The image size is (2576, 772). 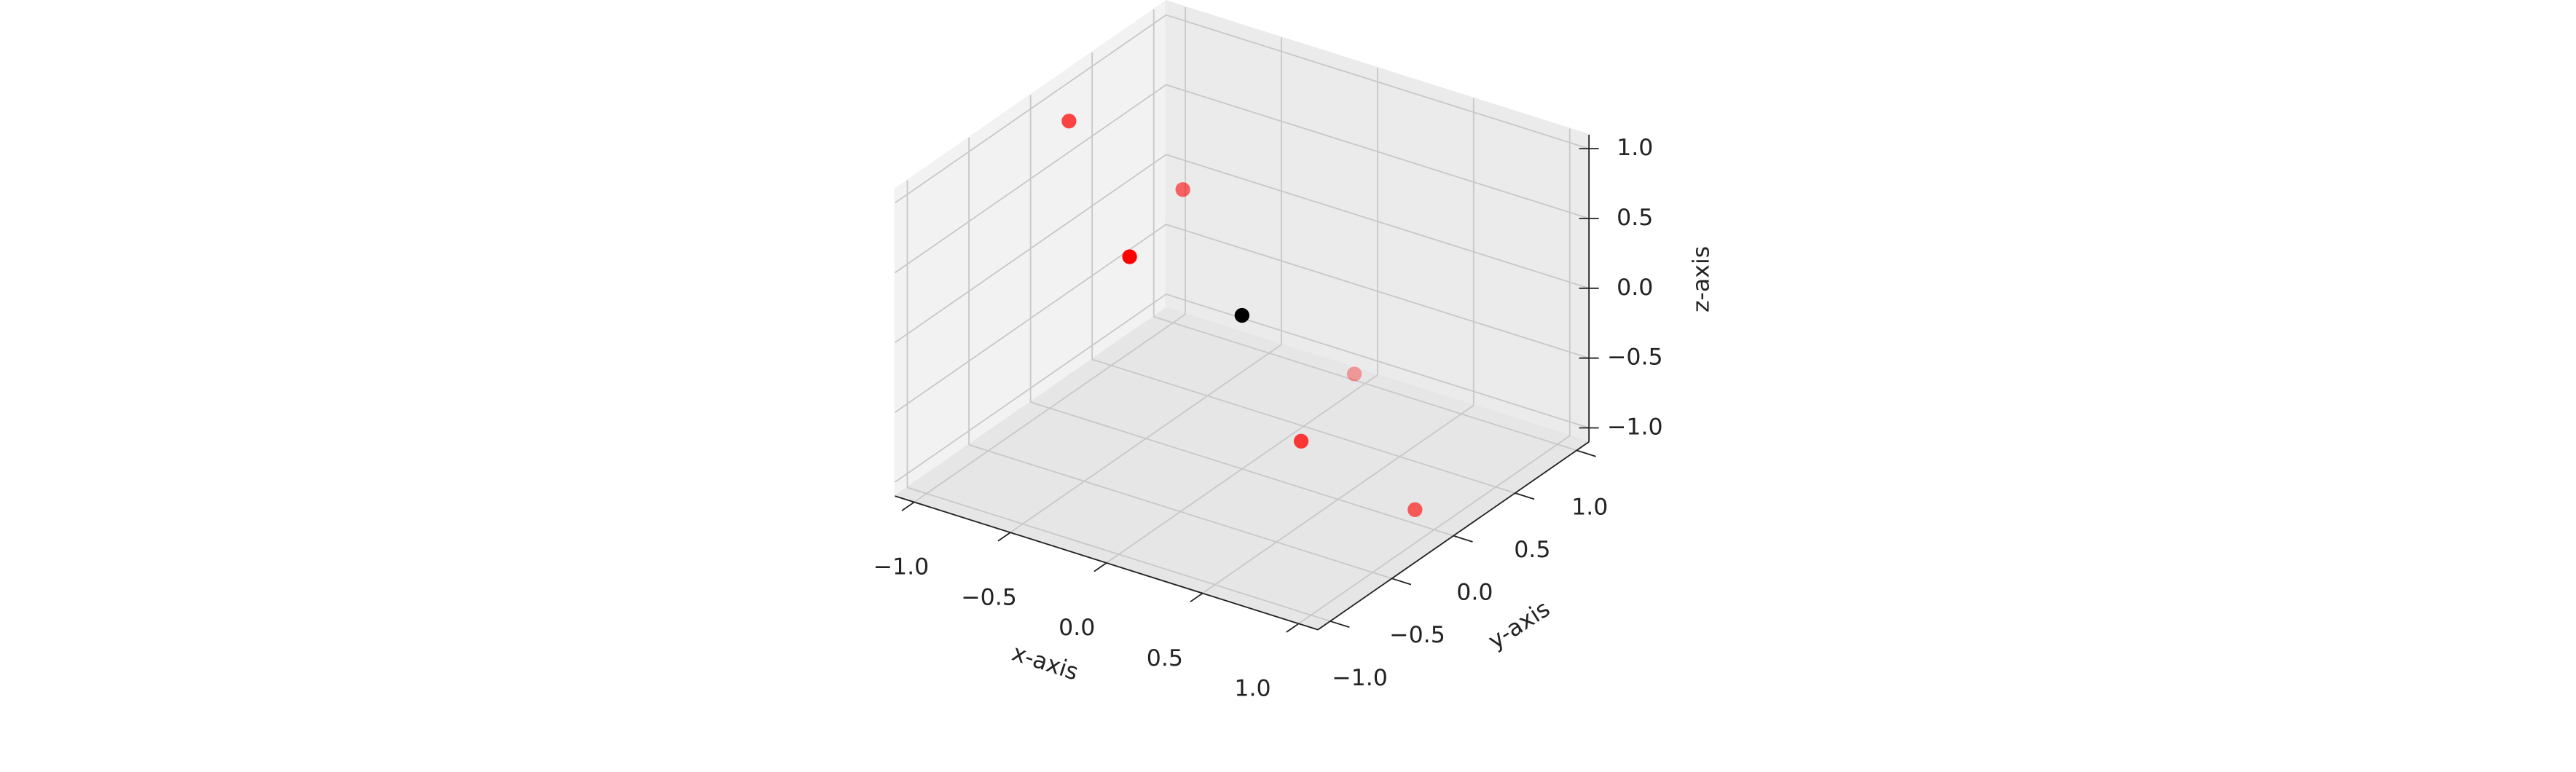 I want to click on y-tick-label: 0.5, so click(x=1532, y=550).